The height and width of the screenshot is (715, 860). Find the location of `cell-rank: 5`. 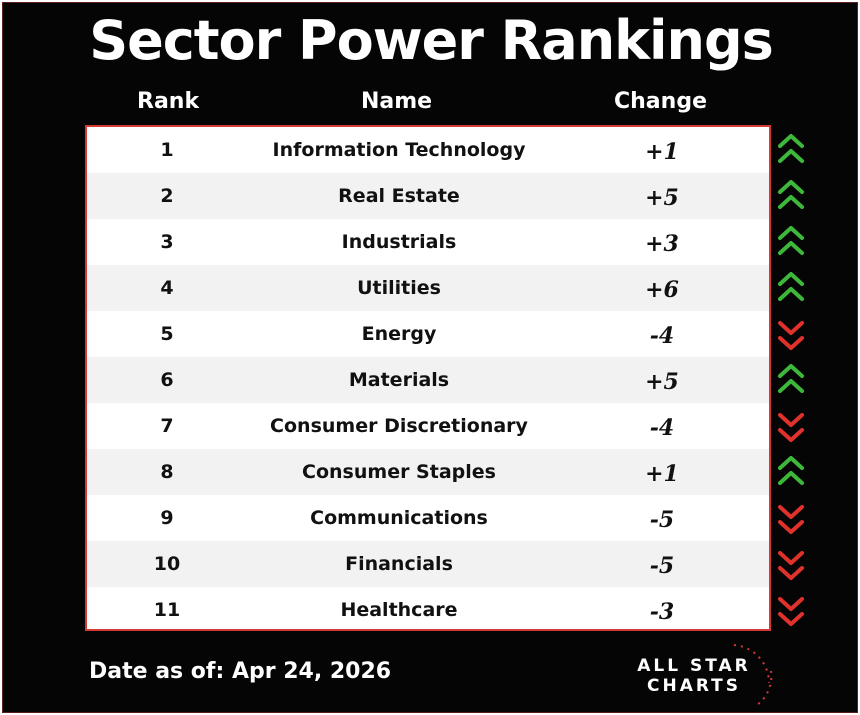

cell-rank: 5 is located at coordinates (167, 334).